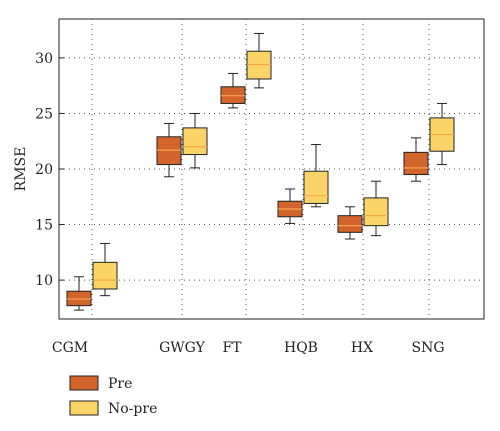 Image resolution: width=500 pixels, height=431 pixels. What do you see at coordinates (70, 348) in the screenshot?
I see `x-tick-label: CGM` at bounding box center [70, 348].